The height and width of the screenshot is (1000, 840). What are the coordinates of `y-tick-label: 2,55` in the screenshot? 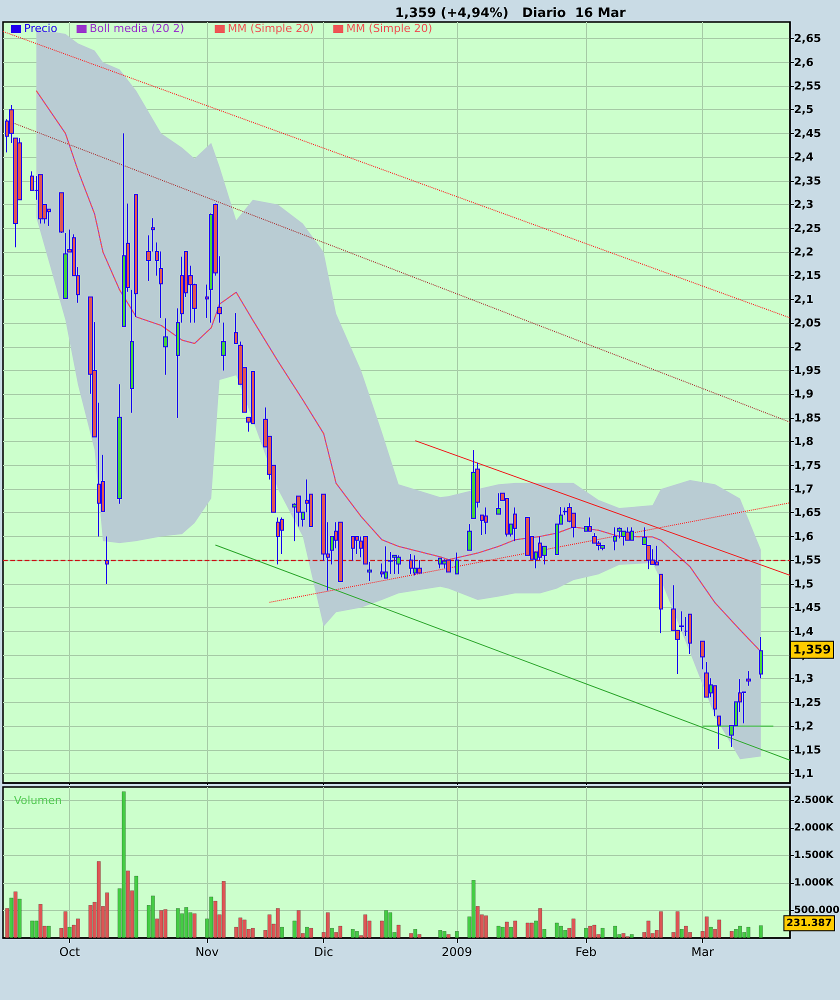 It's located at (808, 86).